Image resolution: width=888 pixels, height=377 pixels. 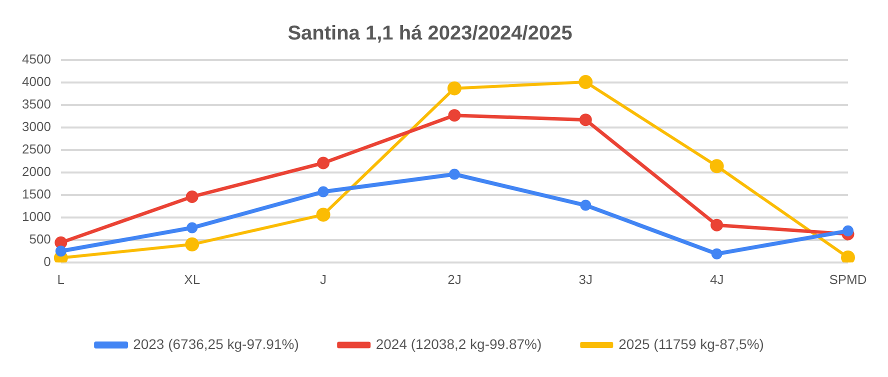 What do you see at coordinates (47, 261) in the screenshot?
I see `y-tick-label: 0` at bounding box center [47, 261].